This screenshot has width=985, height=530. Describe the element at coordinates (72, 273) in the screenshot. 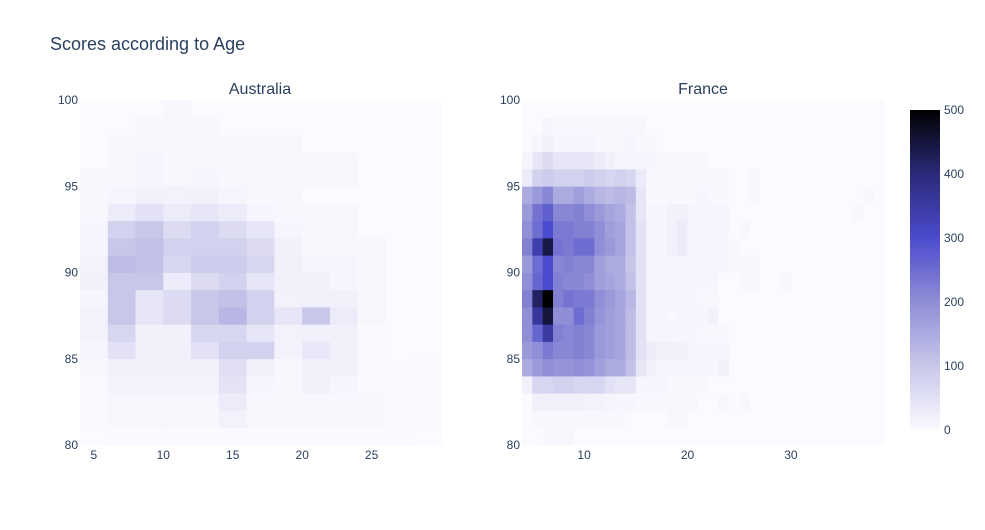

I see `y-tick-label: 90` at that location.